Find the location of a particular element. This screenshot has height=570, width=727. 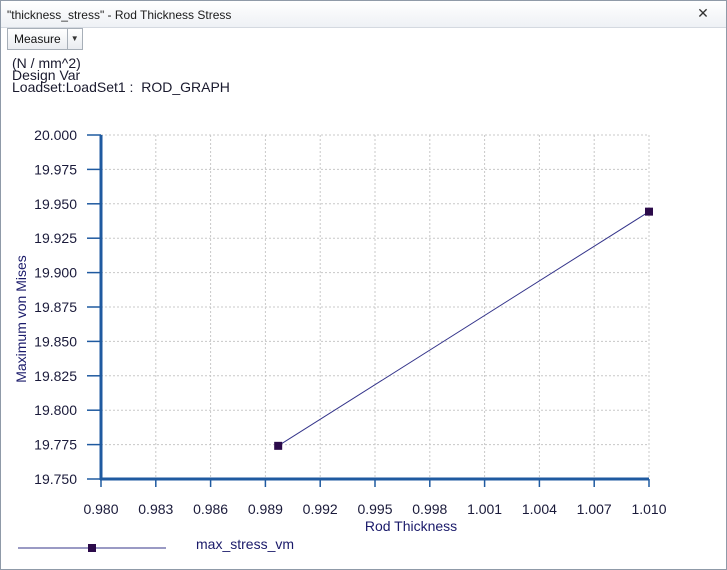

x-tick-label: 0.998 is located at coordinates (429, 509).